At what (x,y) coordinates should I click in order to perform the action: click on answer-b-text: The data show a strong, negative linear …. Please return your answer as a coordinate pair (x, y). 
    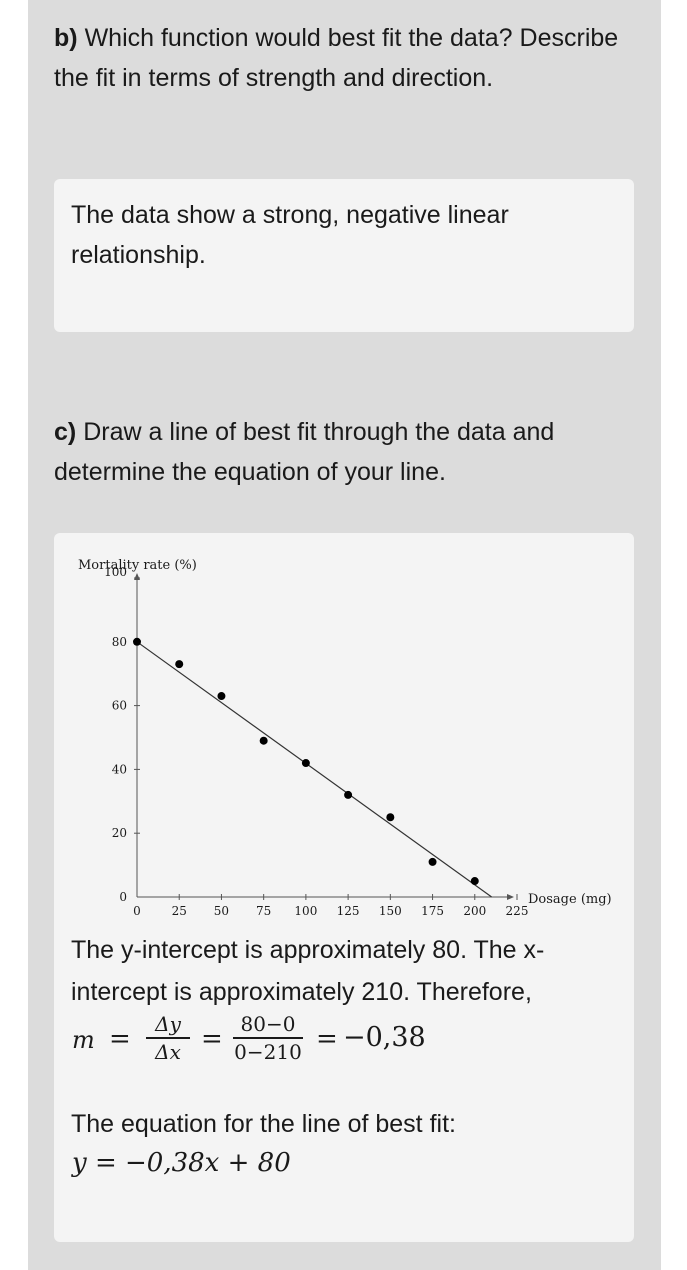
    Looking at the image, I should click on (290, 235).